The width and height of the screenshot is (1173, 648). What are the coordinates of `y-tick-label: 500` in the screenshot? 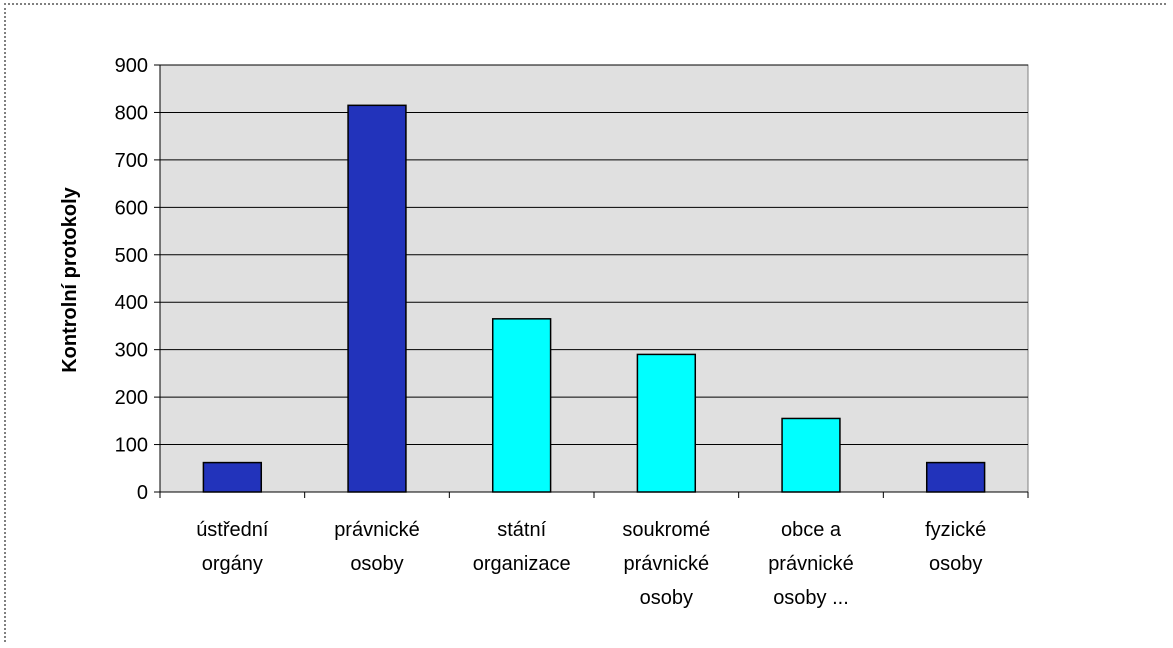 It's located at (131, 256).